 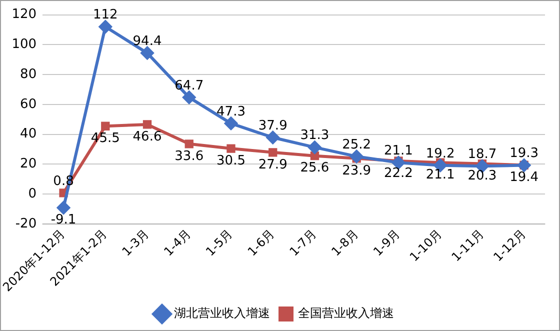 I want to click on data-label: 19.4, so click(x=524, y=177).